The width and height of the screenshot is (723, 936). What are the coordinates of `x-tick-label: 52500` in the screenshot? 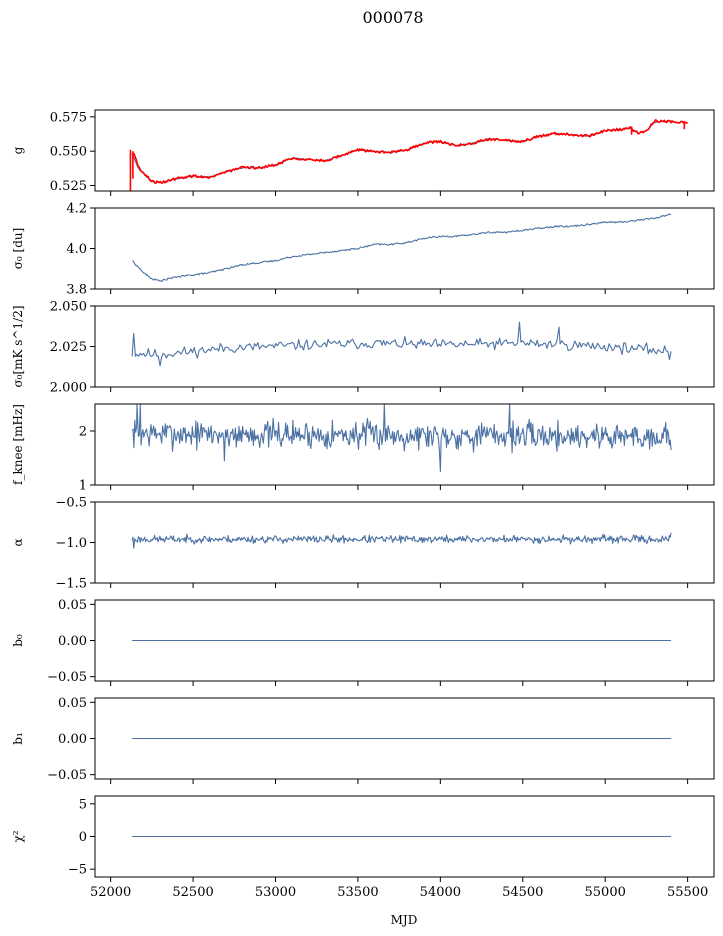 It's located at (192, 892).